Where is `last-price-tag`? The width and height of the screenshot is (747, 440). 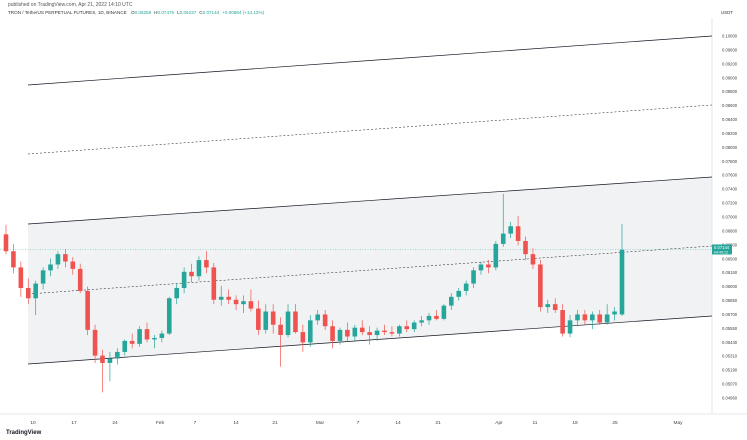 last-price-tag is located at coordinates (722, 249).